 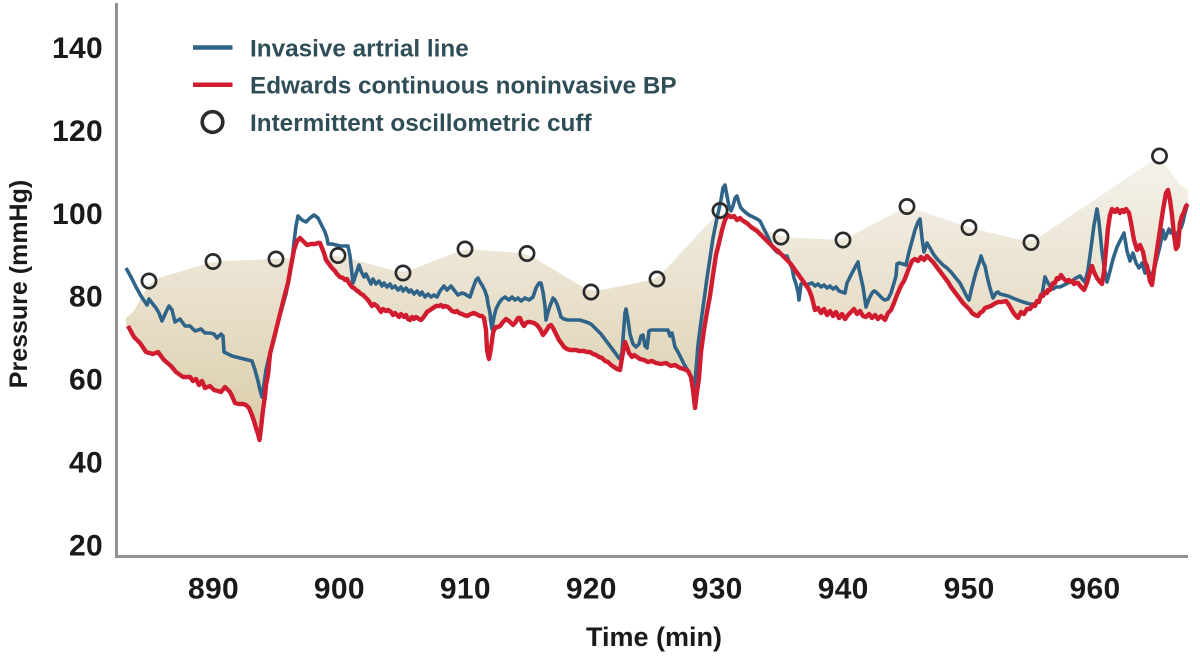 What do you see at coordinates (86, 545) in the screenshot?
I see `svg-text: 20` at bounding box center [86, 545].